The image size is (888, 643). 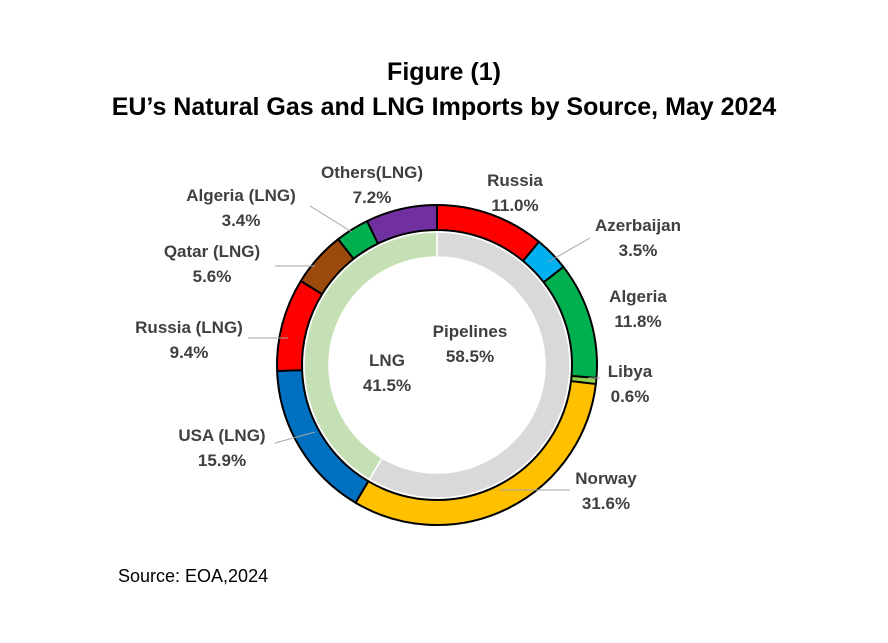 I want to click on inner-slice-lng, so click(x=370, y=356).